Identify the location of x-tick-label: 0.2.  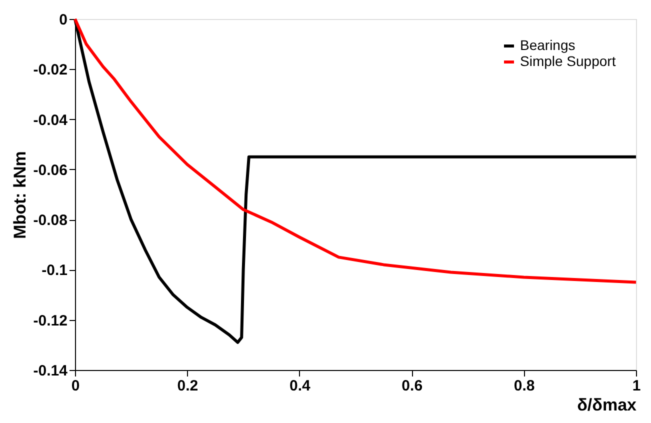
(187, 386).